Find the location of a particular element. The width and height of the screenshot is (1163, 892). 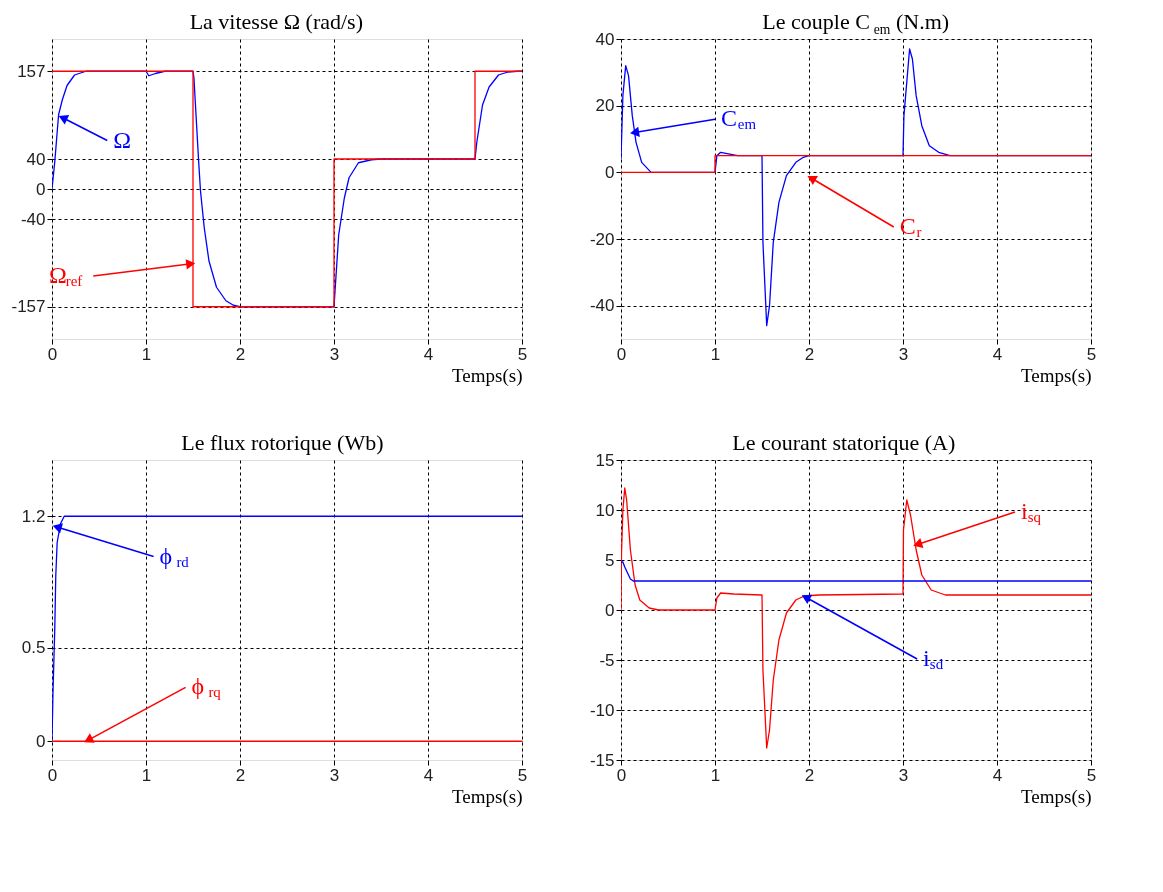

annotation: Ω is located at coordinates (122, 139).